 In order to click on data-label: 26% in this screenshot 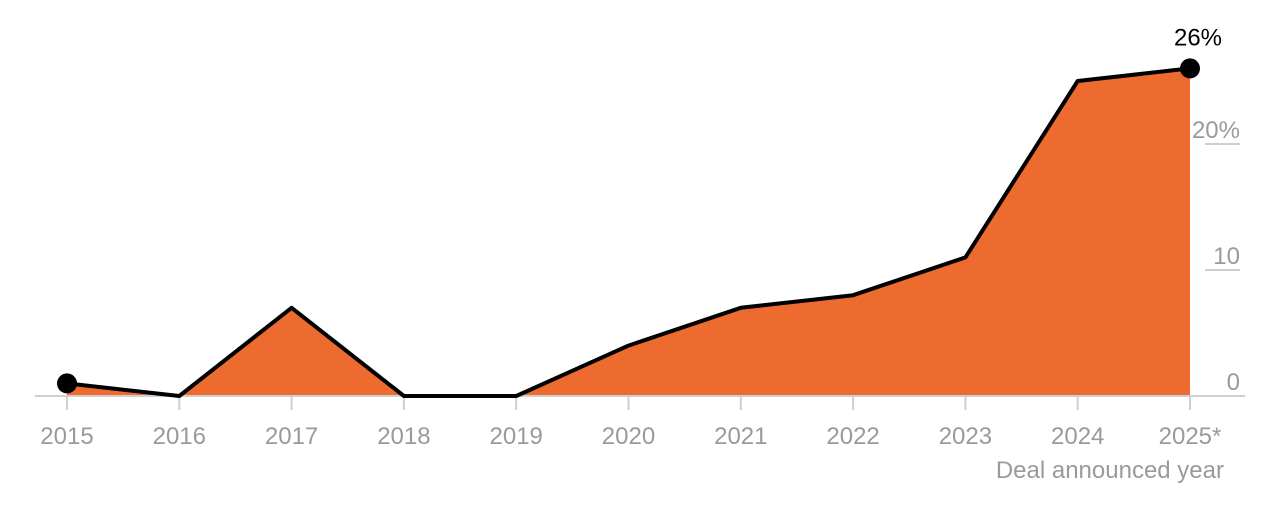, I will do `click(1198, 37)`.